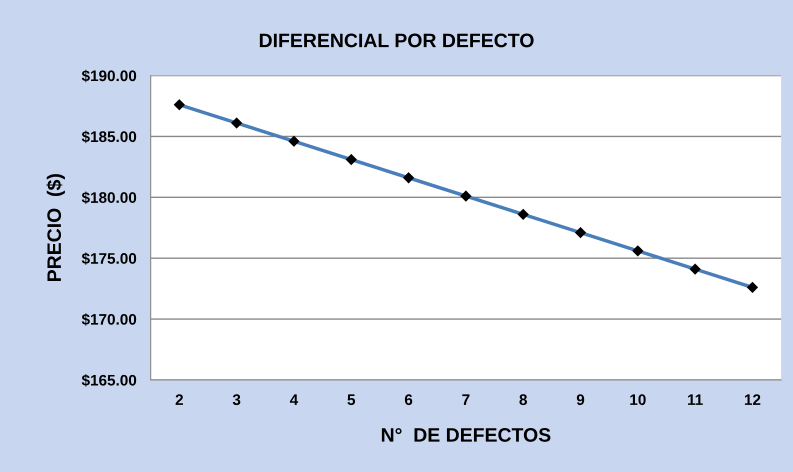  What do you see at coordinates (55, 227) in the screenshot?
I see `y-axis-title: PRECIO ($)` at bounding box center [55, 227].